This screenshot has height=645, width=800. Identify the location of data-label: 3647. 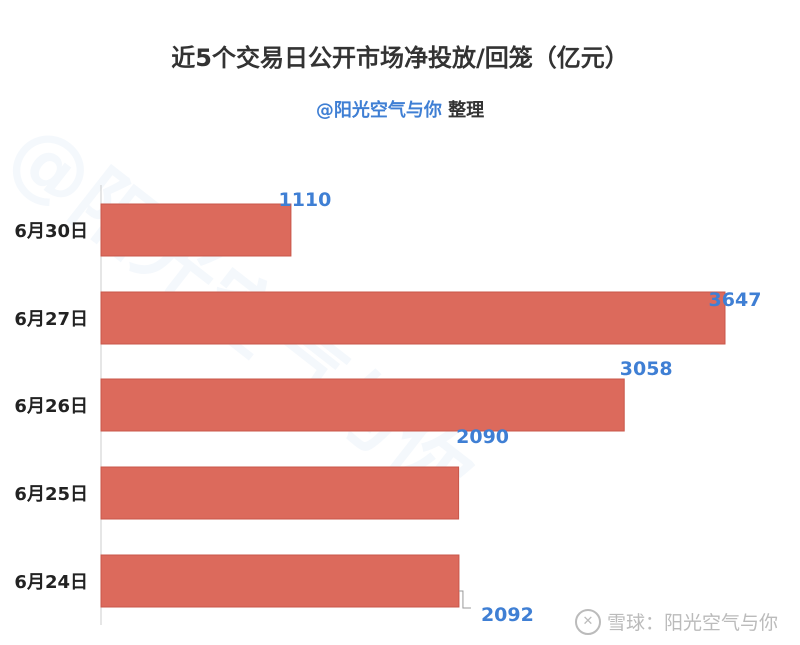
(735, 300).